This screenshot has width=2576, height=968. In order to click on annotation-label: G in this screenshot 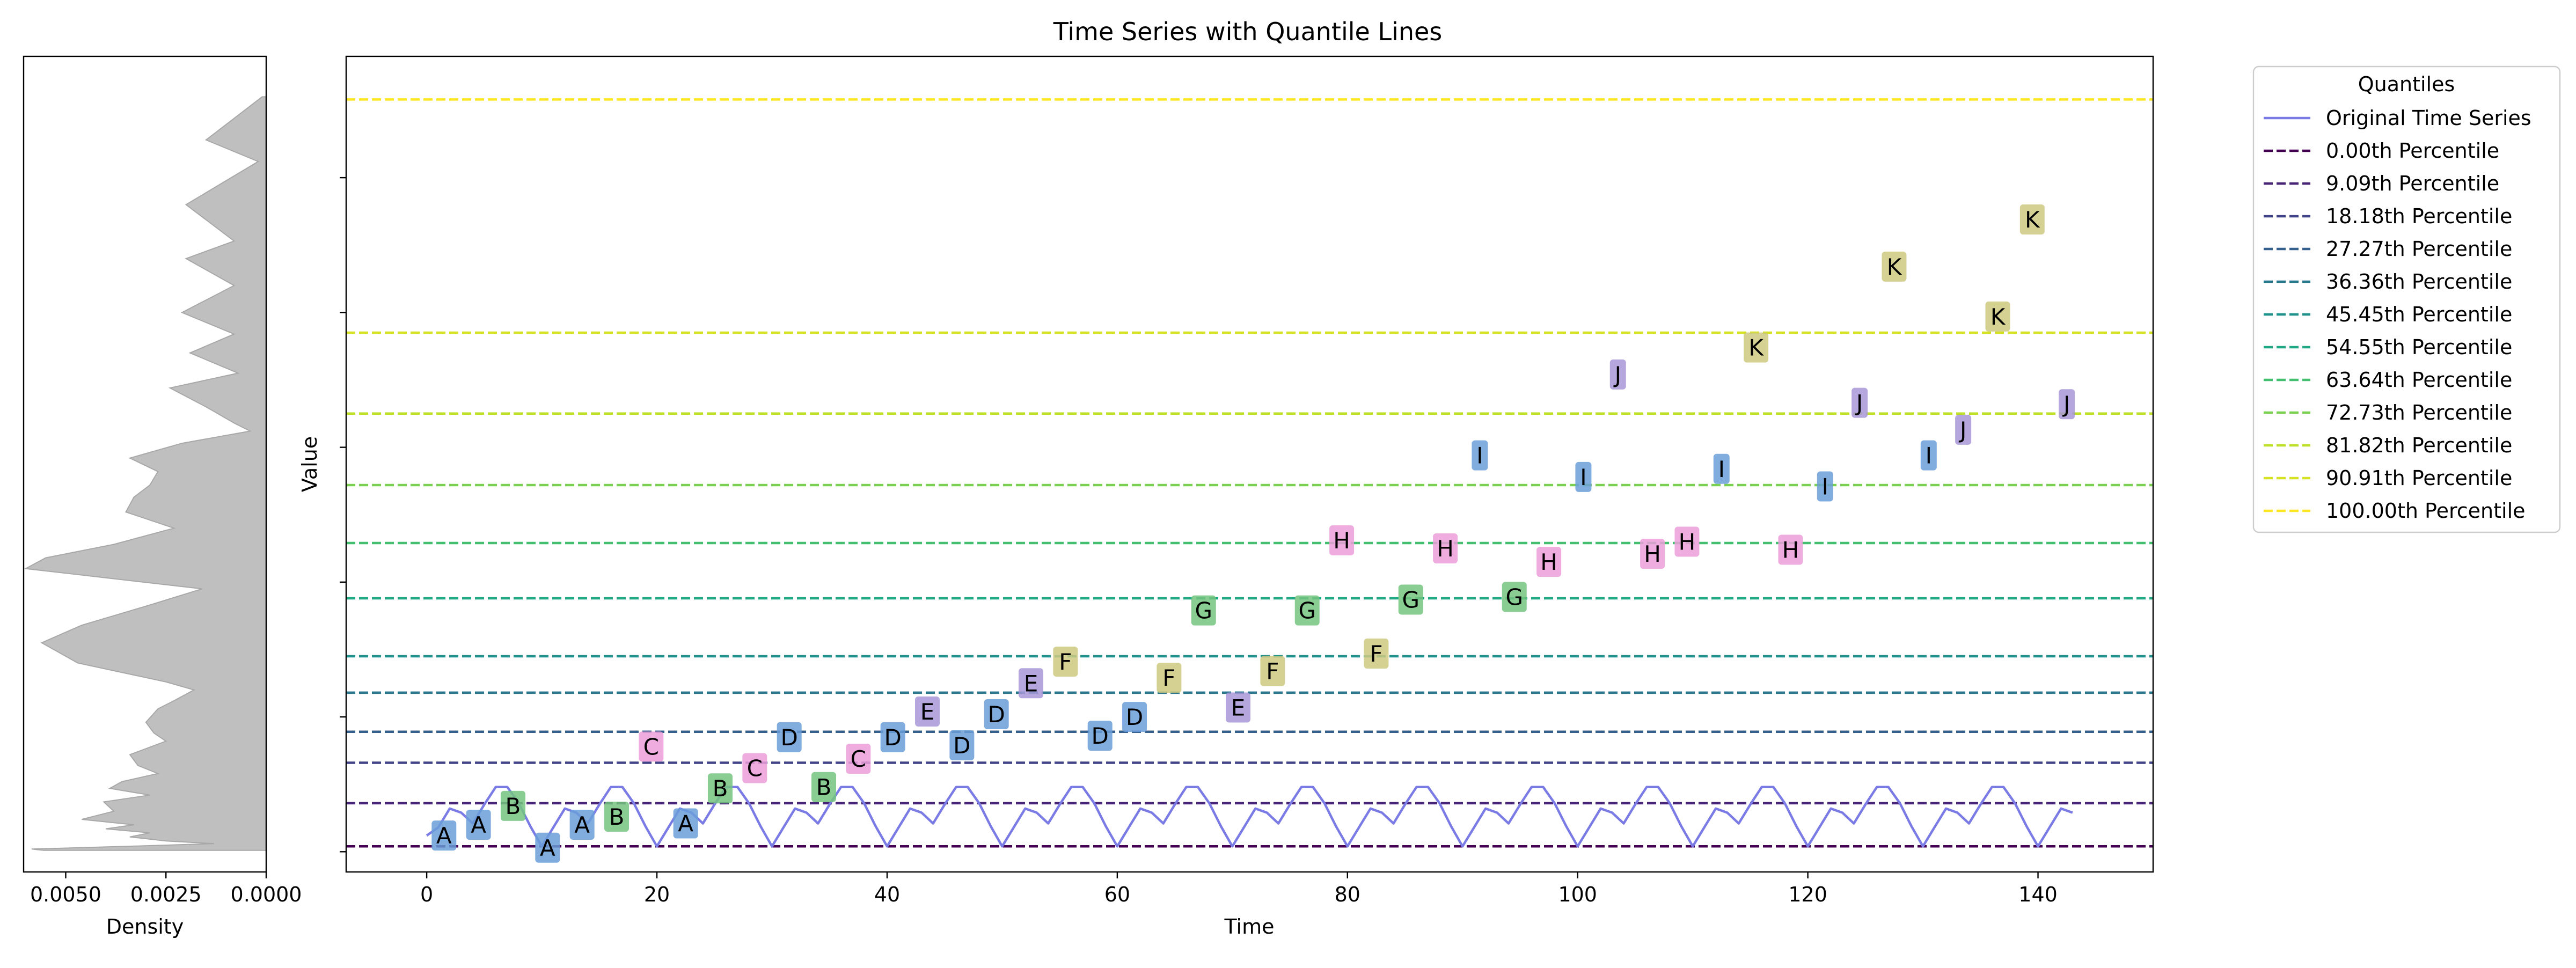, I will do `click(1307, 611)`.